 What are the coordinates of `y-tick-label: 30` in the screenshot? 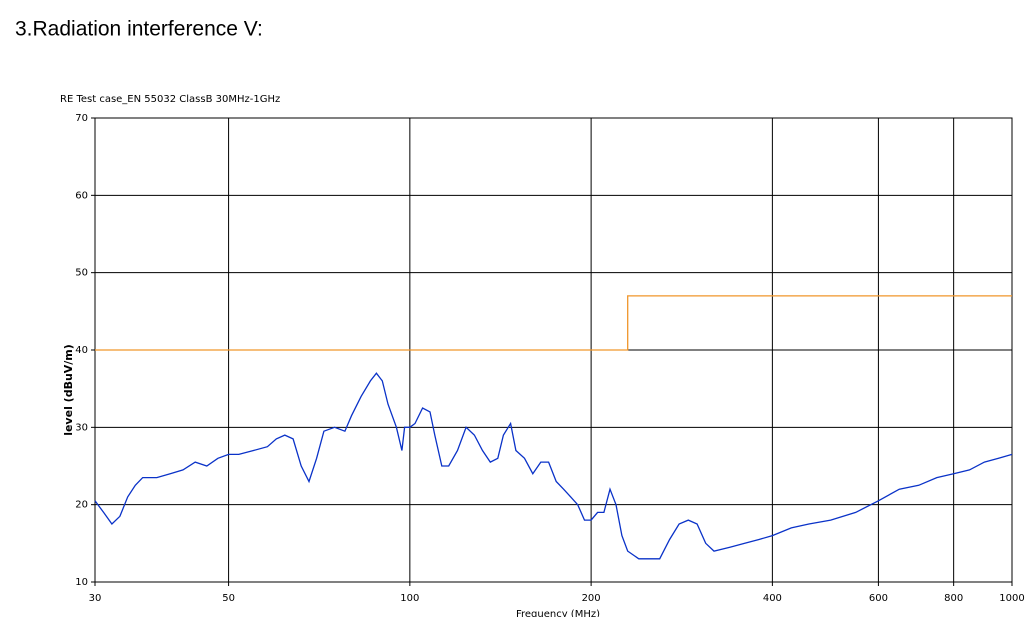 It's located at (81, 427).